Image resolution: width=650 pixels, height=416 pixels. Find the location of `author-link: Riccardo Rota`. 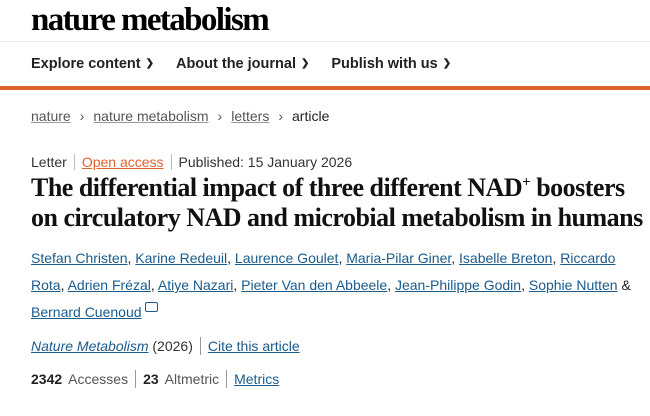

author-link: Riccardo Rota is located at coordinates (323, 271).